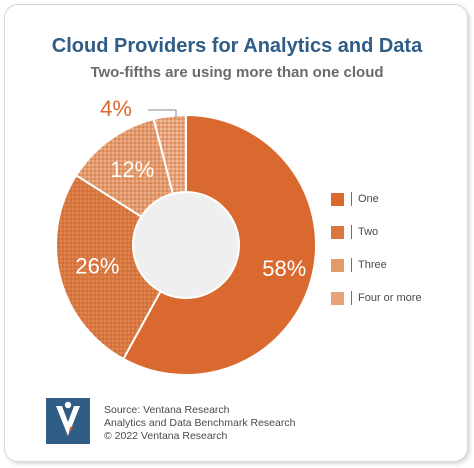 The width and height of the screenshot is (474, 468). Describe the element at coordinates (166, 436) in the screenshot. I see `source-line-3: © 2022 Ventana Research` at that location.